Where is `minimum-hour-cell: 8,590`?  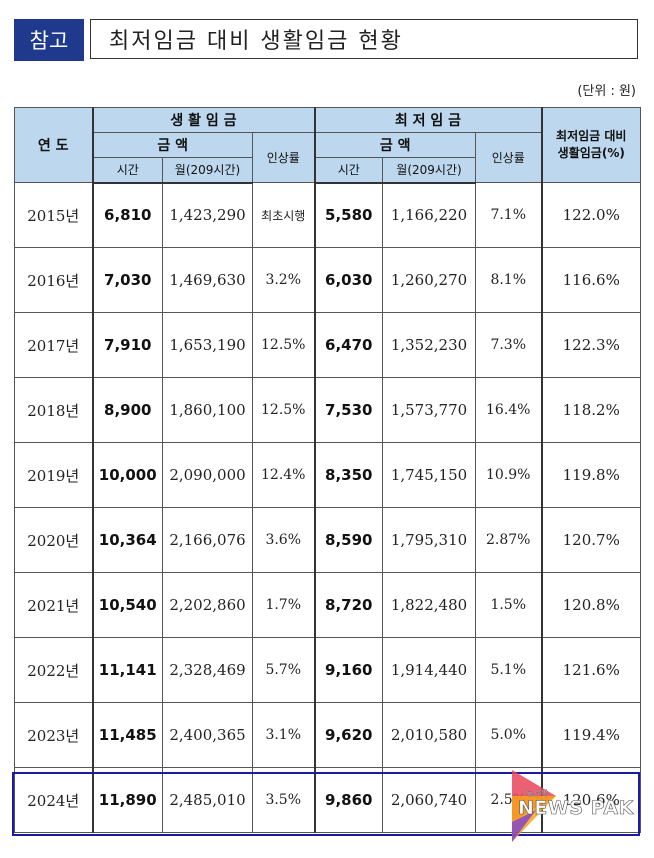 minimum-hour-cell: 8,590 is located at coordinates (348, 540).